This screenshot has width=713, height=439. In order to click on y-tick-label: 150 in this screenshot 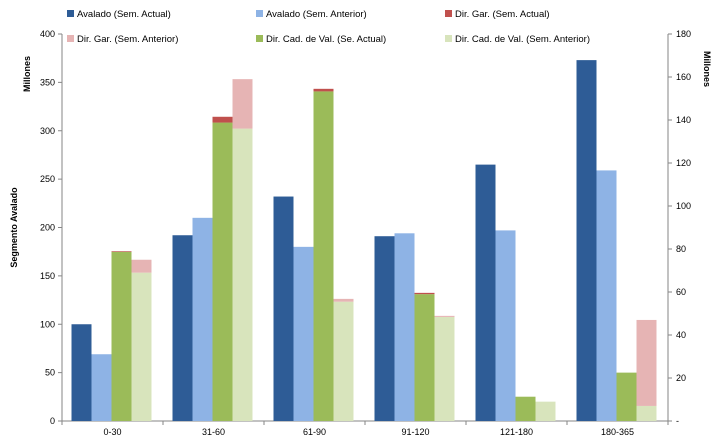, I will do `click(47, 276)`.